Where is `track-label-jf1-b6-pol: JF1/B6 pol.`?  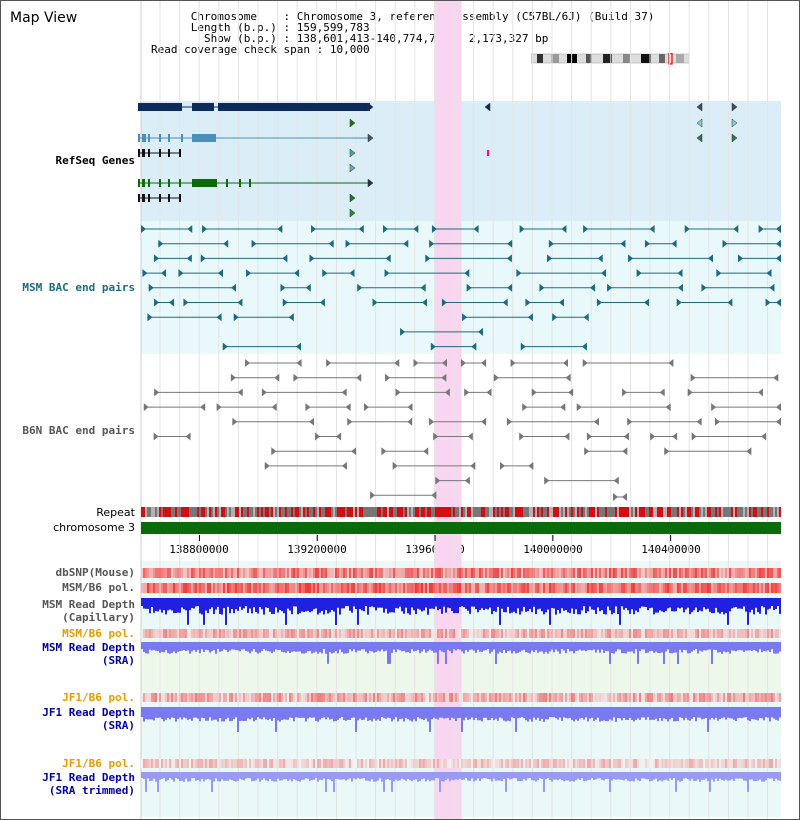
track-label-jf1-b6-pol: JF1/B6 pol. is located at coordinates (98, 697).